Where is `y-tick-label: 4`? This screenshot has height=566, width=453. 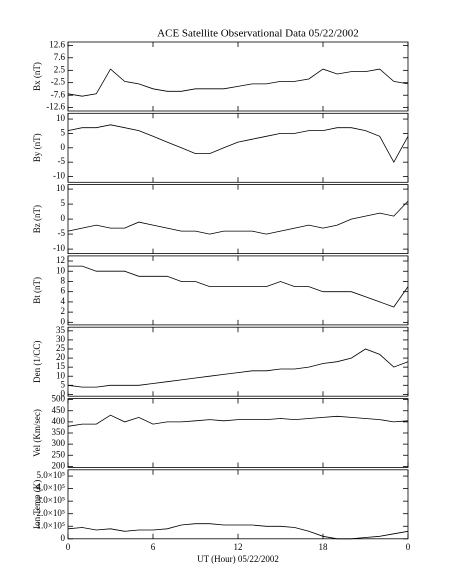
y-tick-label: 4 is located at coordinates (63, 301).